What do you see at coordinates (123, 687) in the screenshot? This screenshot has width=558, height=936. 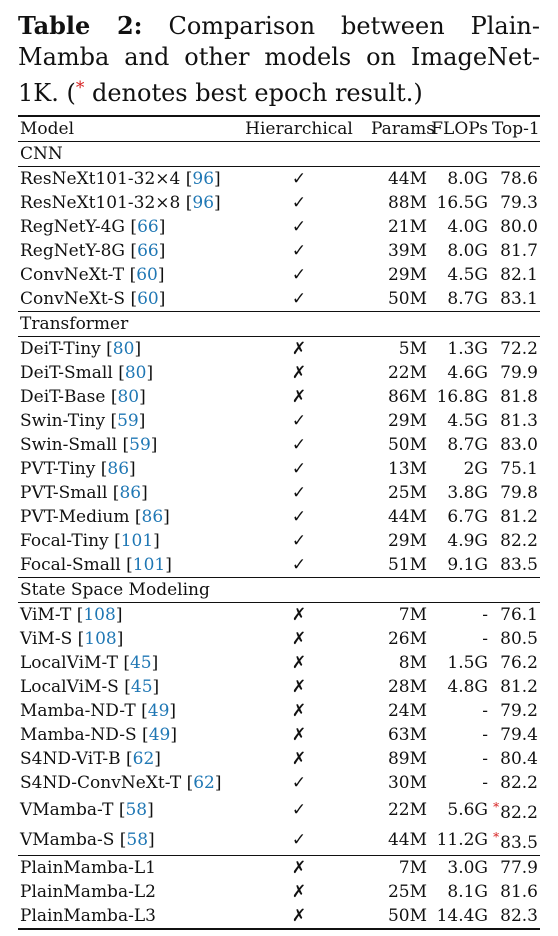 I see `model-cell: LocalViM-S [45]` at bounding box center [123, 687].